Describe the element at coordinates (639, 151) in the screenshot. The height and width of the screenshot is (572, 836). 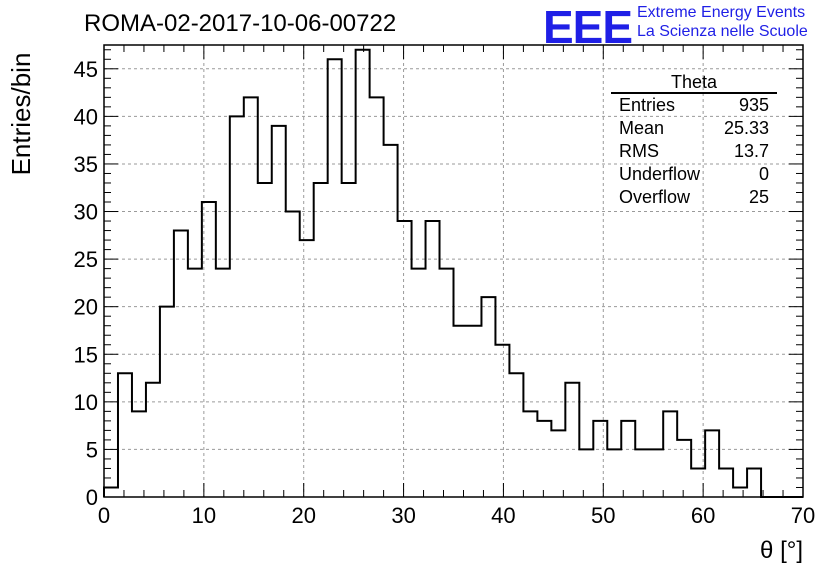
I see `stats-label: RMS` at that location.